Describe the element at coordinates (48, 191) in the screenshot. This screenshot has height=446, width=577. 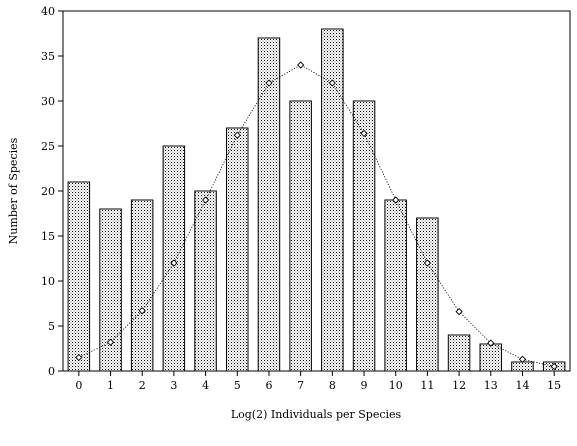
I see `y-tick-label: 20` at that location.